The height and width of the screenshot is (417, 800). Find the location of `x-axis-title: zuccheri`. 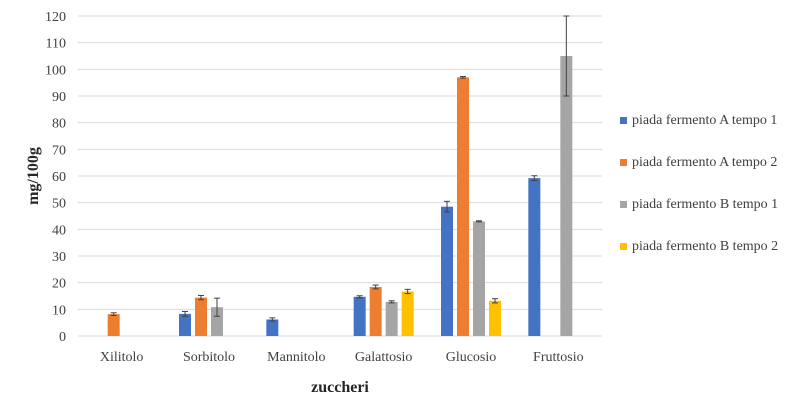

x-axis-title: zuccheri is located at coordinates (340, 387).